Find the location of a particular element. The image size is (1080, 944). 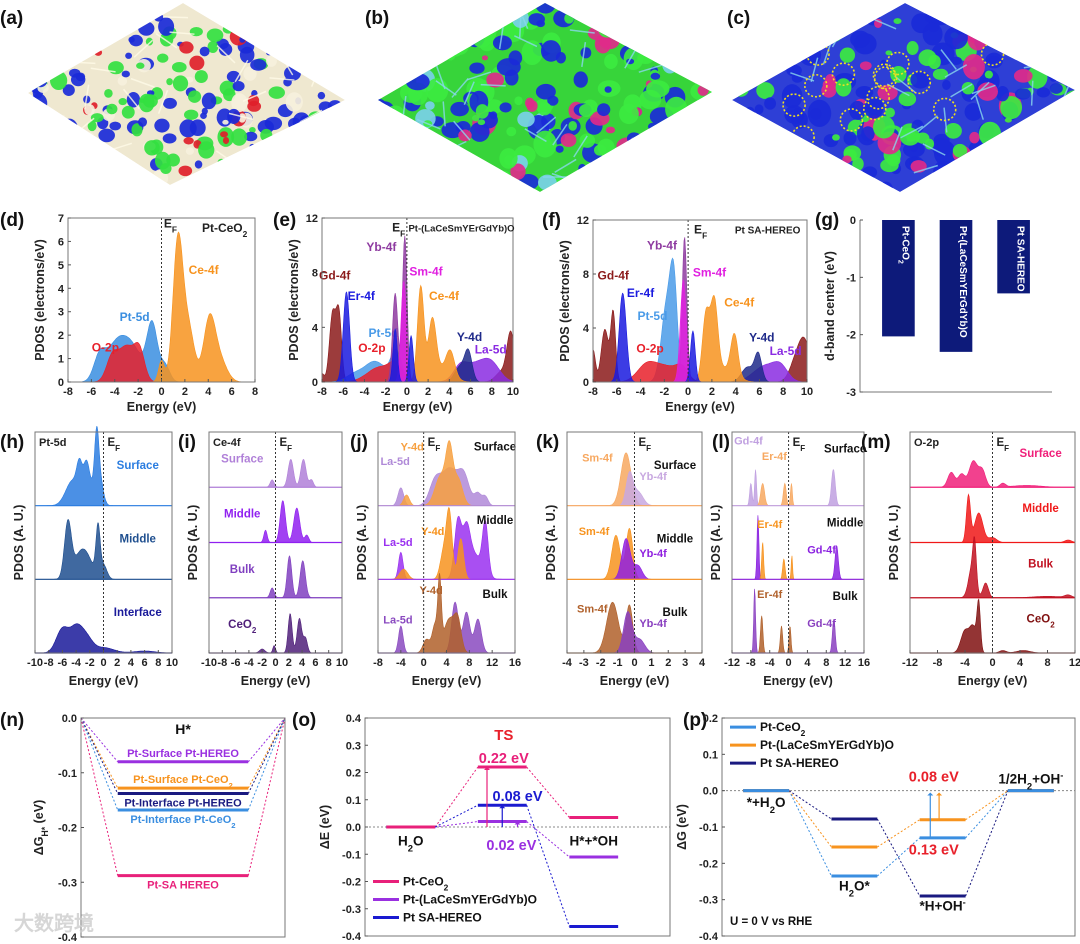

series-label: Er-4f is located at coordinates (769, 595).